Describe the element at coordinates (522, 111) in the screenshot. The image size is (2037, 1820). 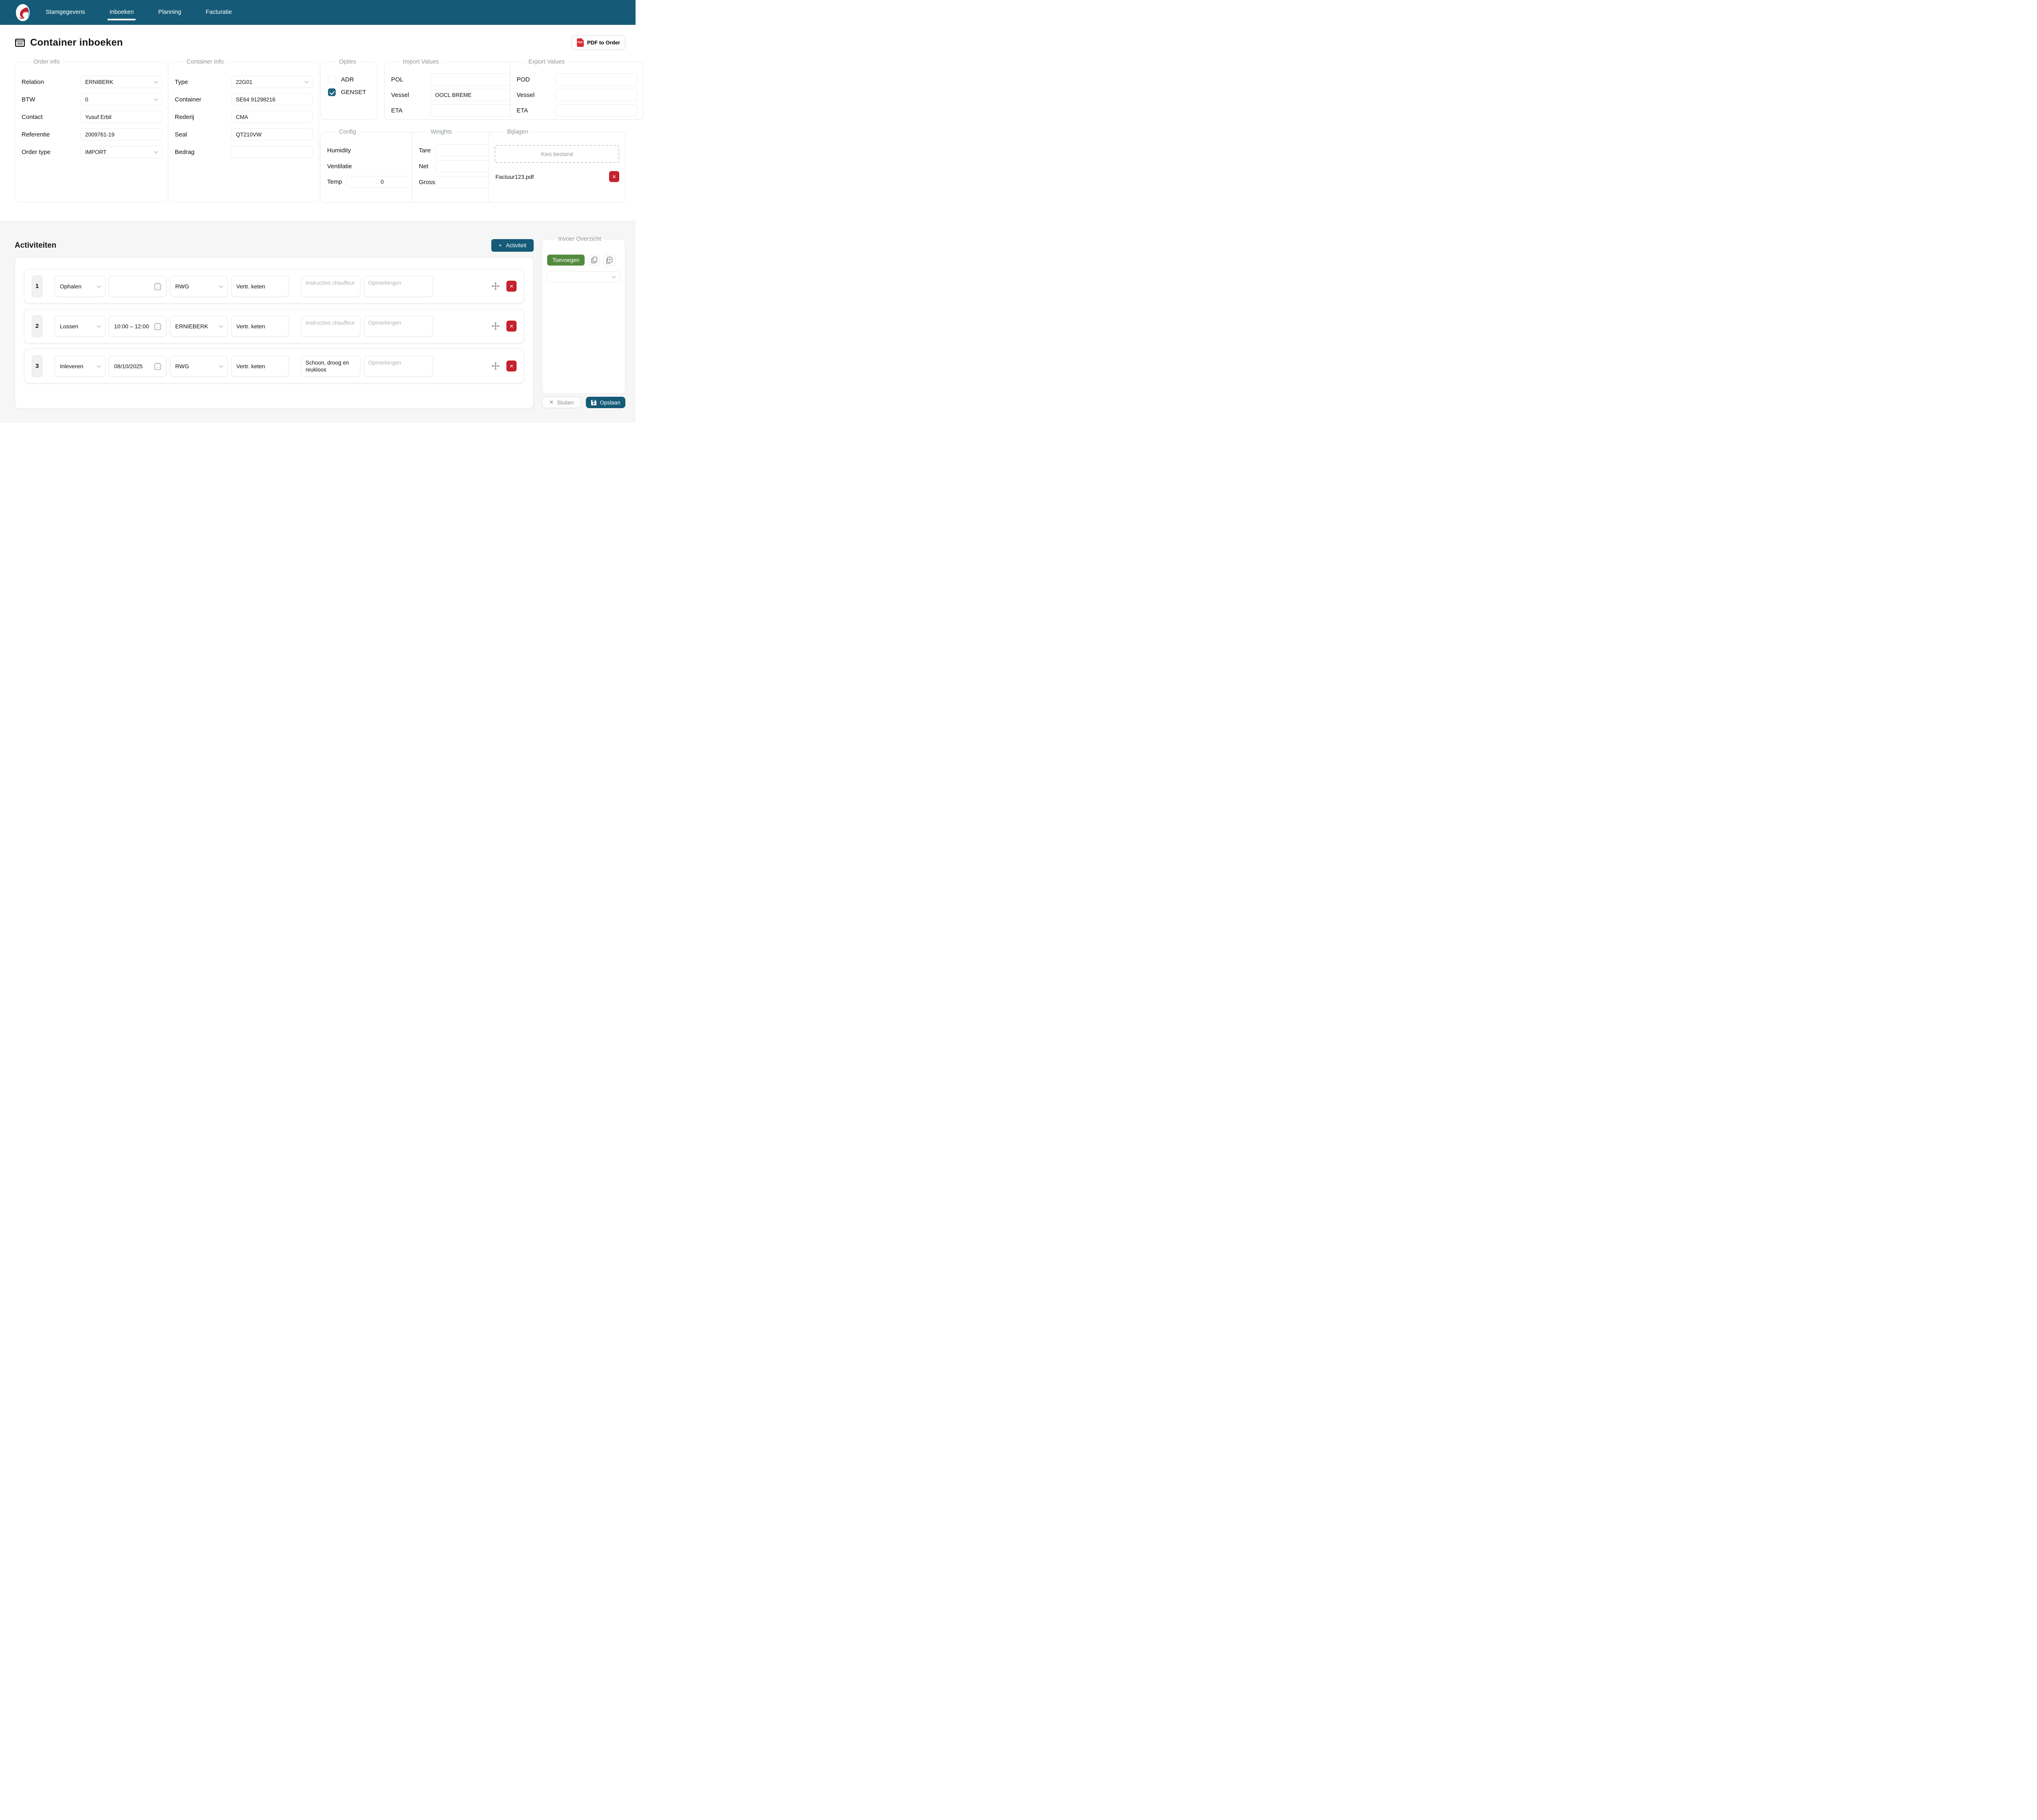
I see `export-eta-label: ETA` at that location.